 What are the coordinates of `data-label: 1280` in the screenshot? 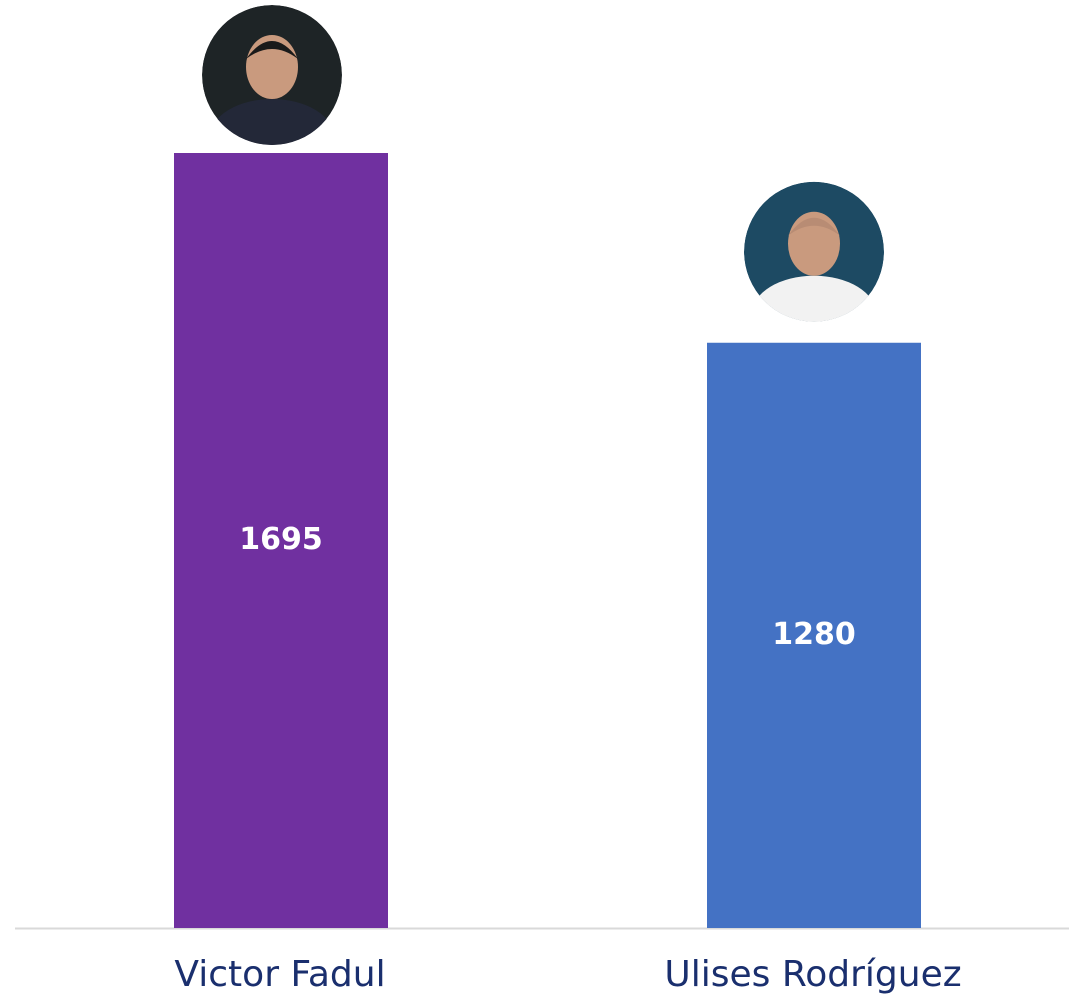 It's located at (814, 634).